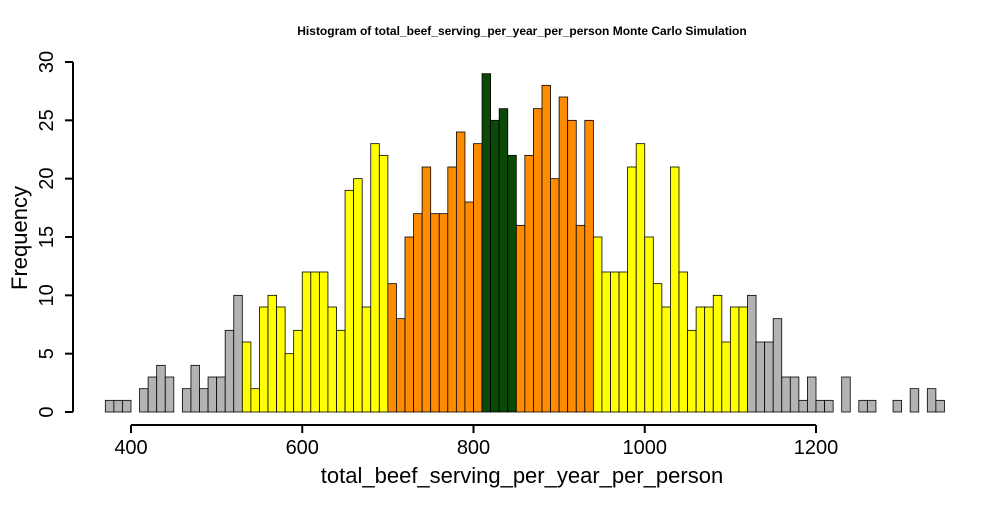 This screenshot has height=505, width=1000. I want to click on x-tick-label: 1200, so click(816, 448).